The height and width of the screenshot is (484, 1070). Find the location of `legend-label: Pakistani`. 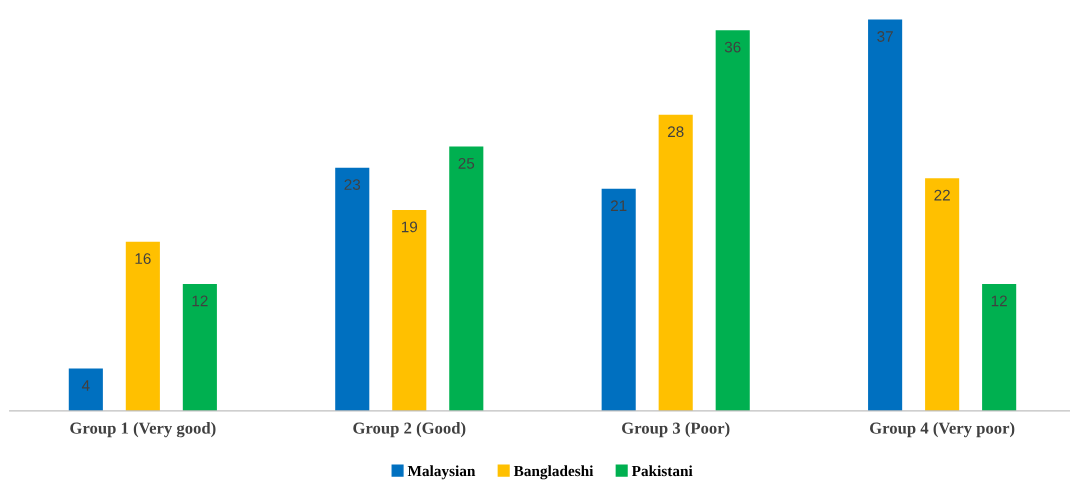

legend-label: Pakistani is located at coordinates (662, 471).